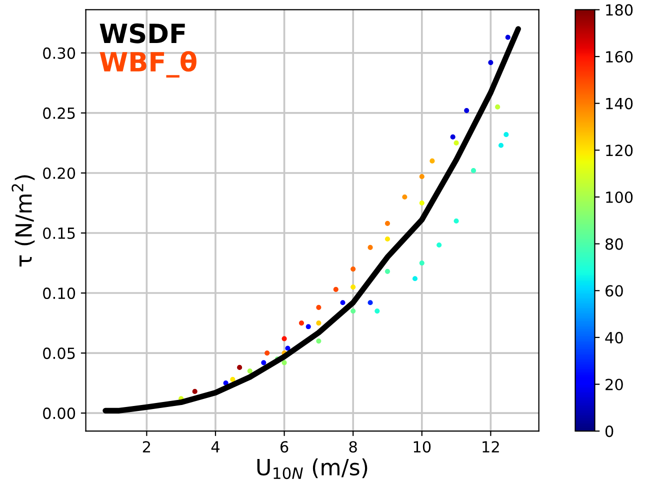  What do you see at coordinates (614, 291) in the screenshot?
I see `color-bar-label: 60` at bounding box center [614, 291].